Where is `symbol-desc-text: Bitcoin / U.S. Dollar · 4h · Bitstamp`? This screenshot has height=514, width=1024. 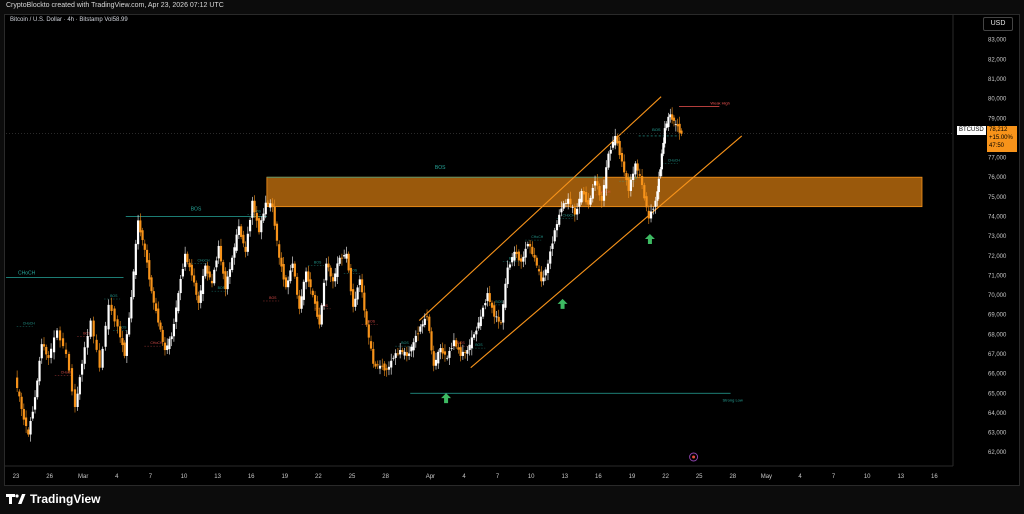 symbol-desc-text: Bitcoin / U.S. Dollar · 4h · Bitstamp is located at coordinates (56, 20).